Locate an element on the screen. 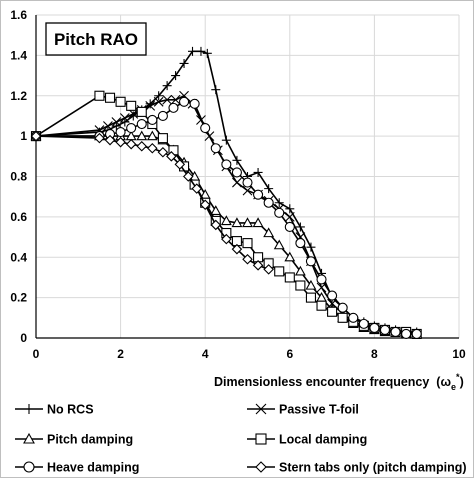  legend-item-1: Passive T-foil is located at coordinates (303, 410).